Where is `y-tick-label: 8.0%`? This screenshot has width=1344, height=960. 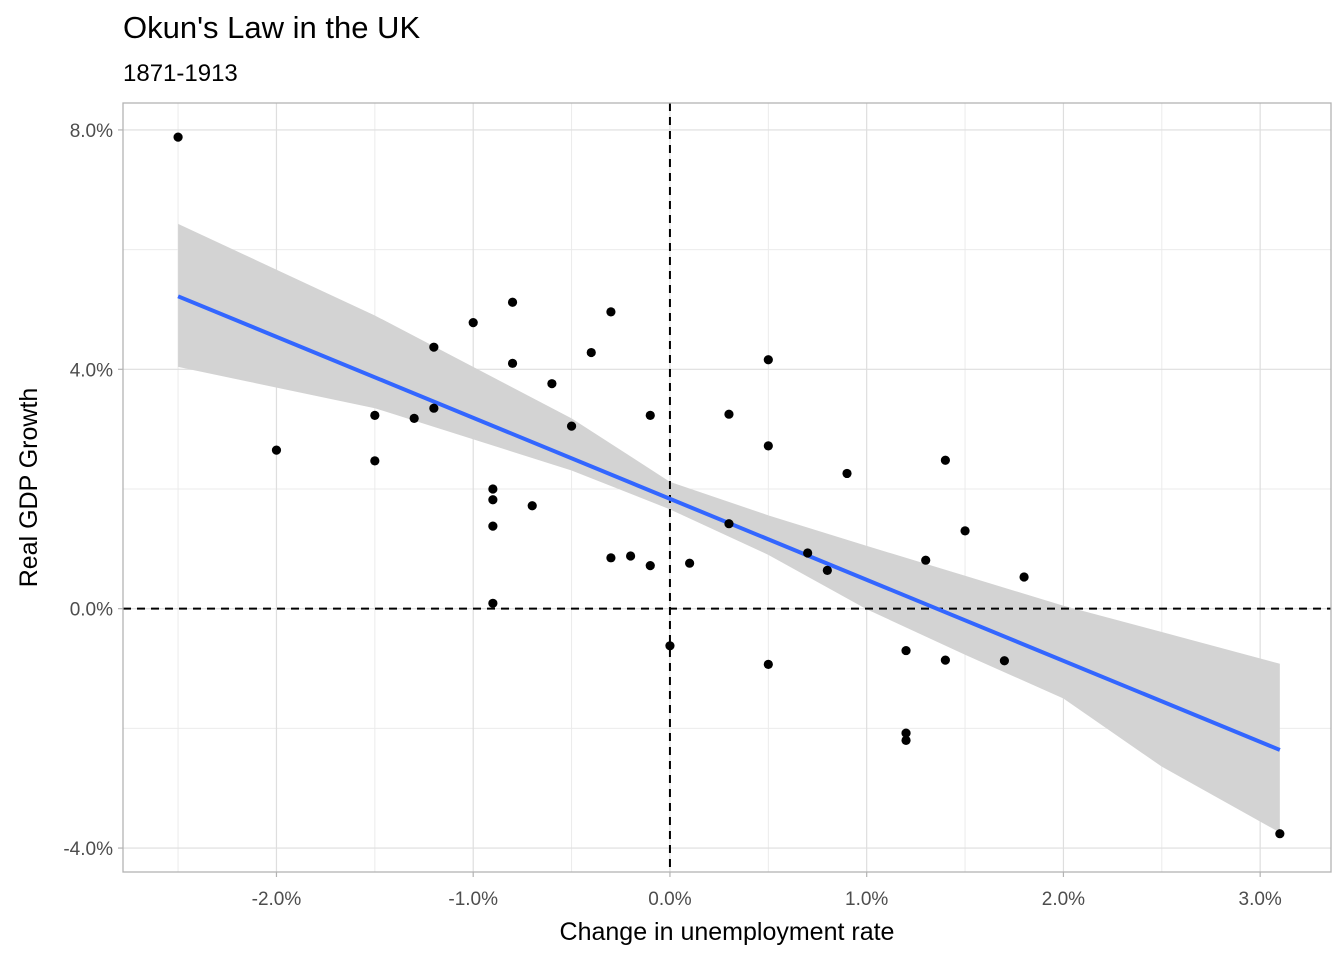
y-tick-label: 8.0% is located at coordinates (91, 131).